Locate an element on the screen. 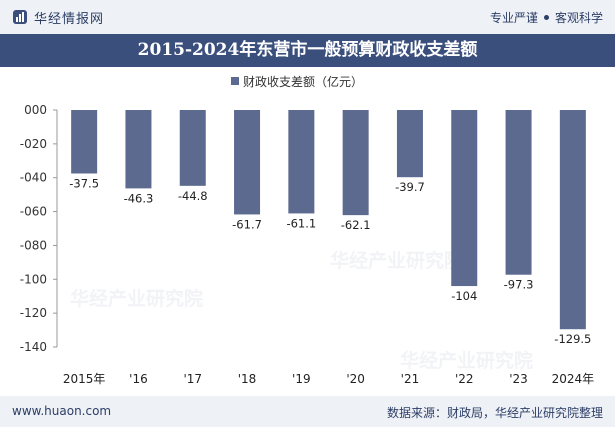 The width and height of the screenshot is (615, 427). header-tags: 专业严谨 客观科学 is located at coordinates (546, 17).